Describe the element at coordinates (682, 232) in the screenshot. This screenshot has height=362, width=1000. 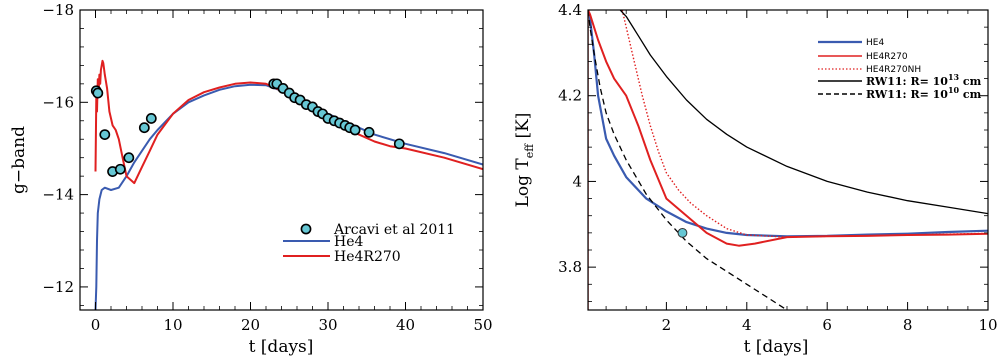
I see `right-data-point` at that location.